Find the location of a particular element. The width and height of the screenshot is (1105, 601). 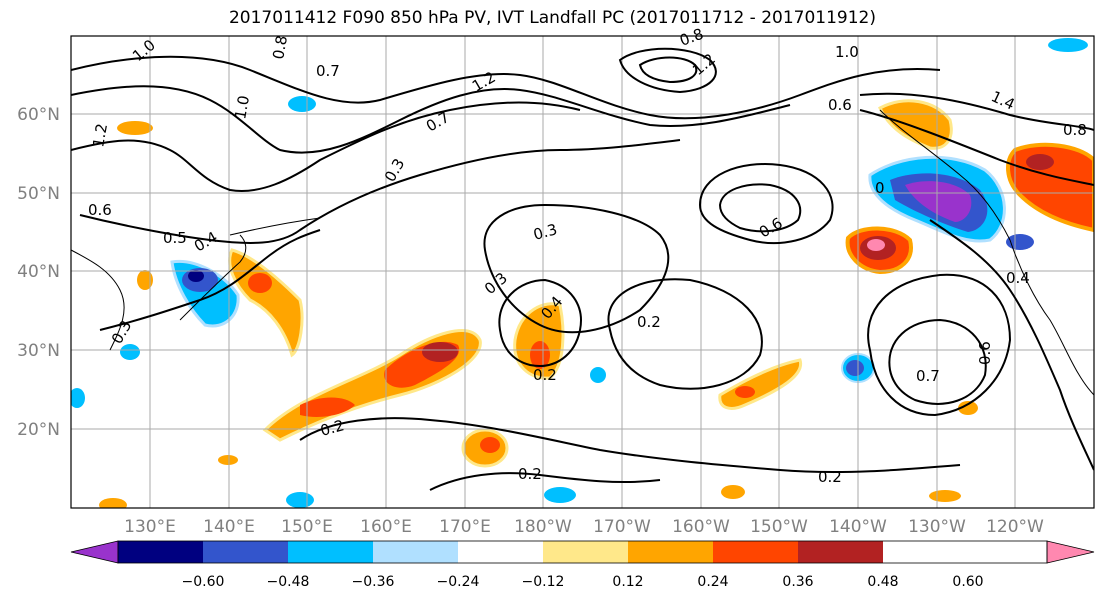

negative-anomaly-japan-peak is located at coordinates (196, 276).